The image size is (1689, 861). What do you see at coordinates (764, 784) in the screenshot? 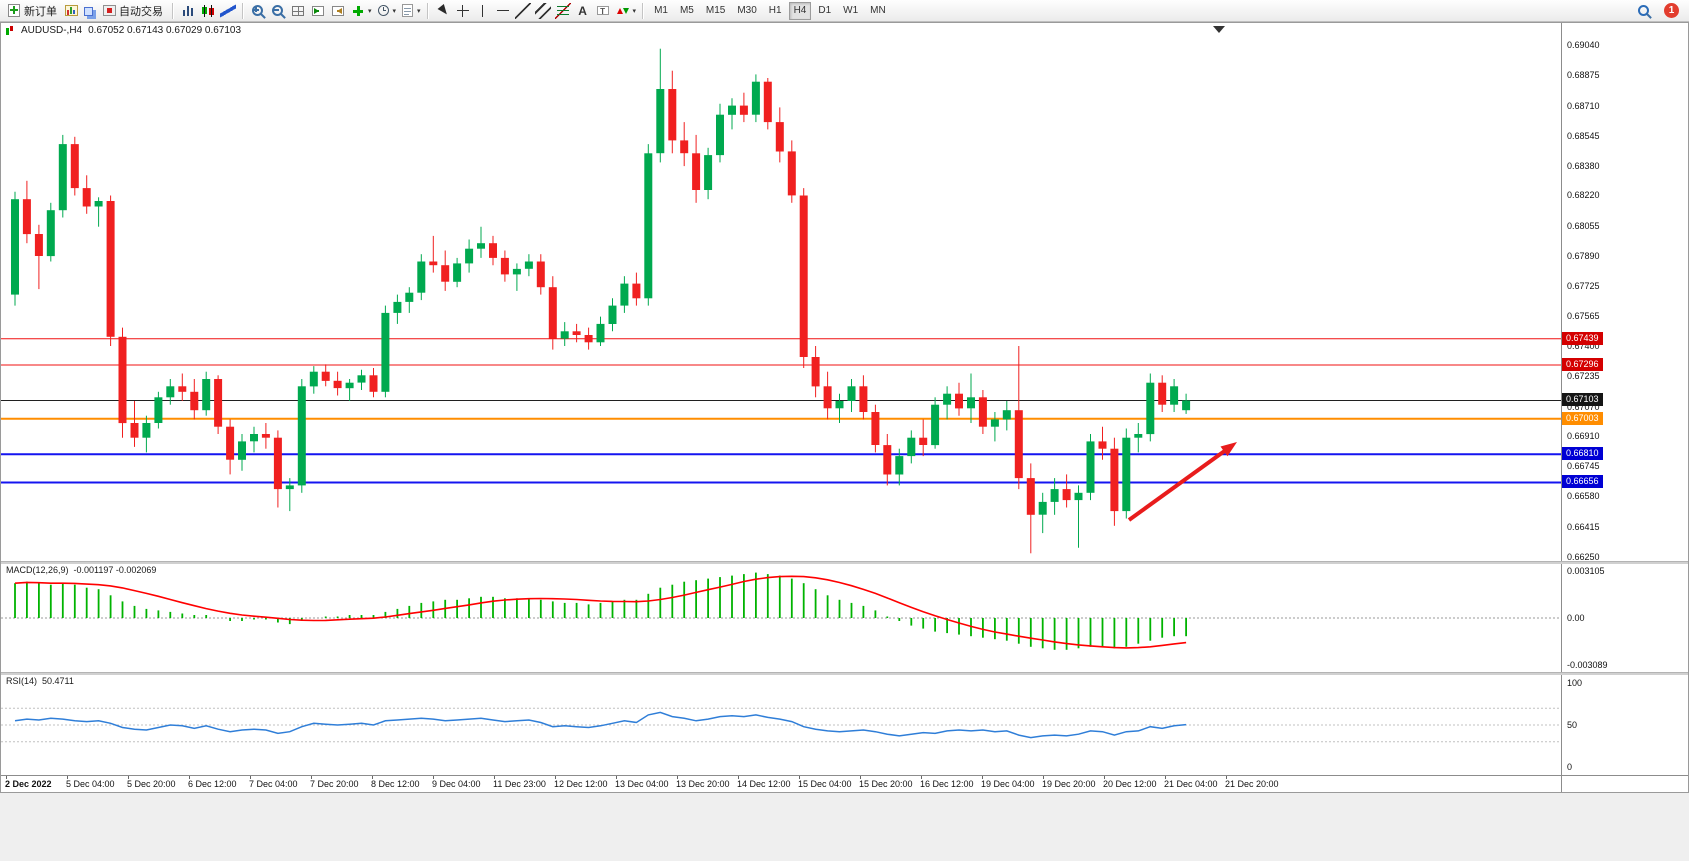
I see `time-label: 14 Dec 12:00` at bounding box center [764, 784].